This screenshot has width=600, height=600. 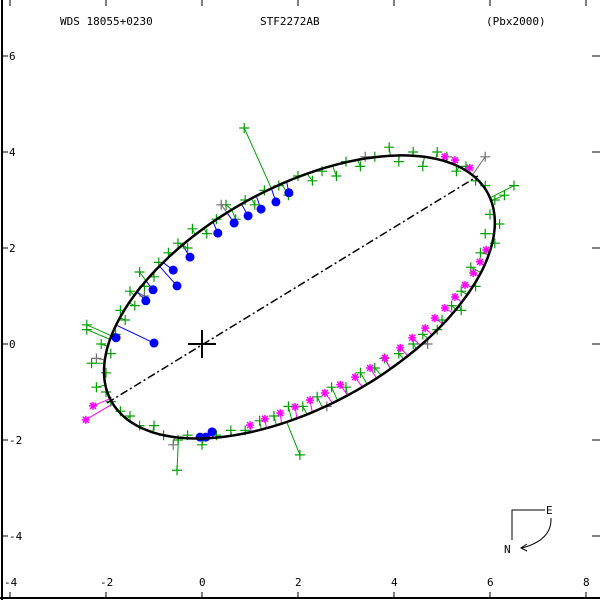 I want to click on x-tick-label: 6, so click(x=490, y=582).